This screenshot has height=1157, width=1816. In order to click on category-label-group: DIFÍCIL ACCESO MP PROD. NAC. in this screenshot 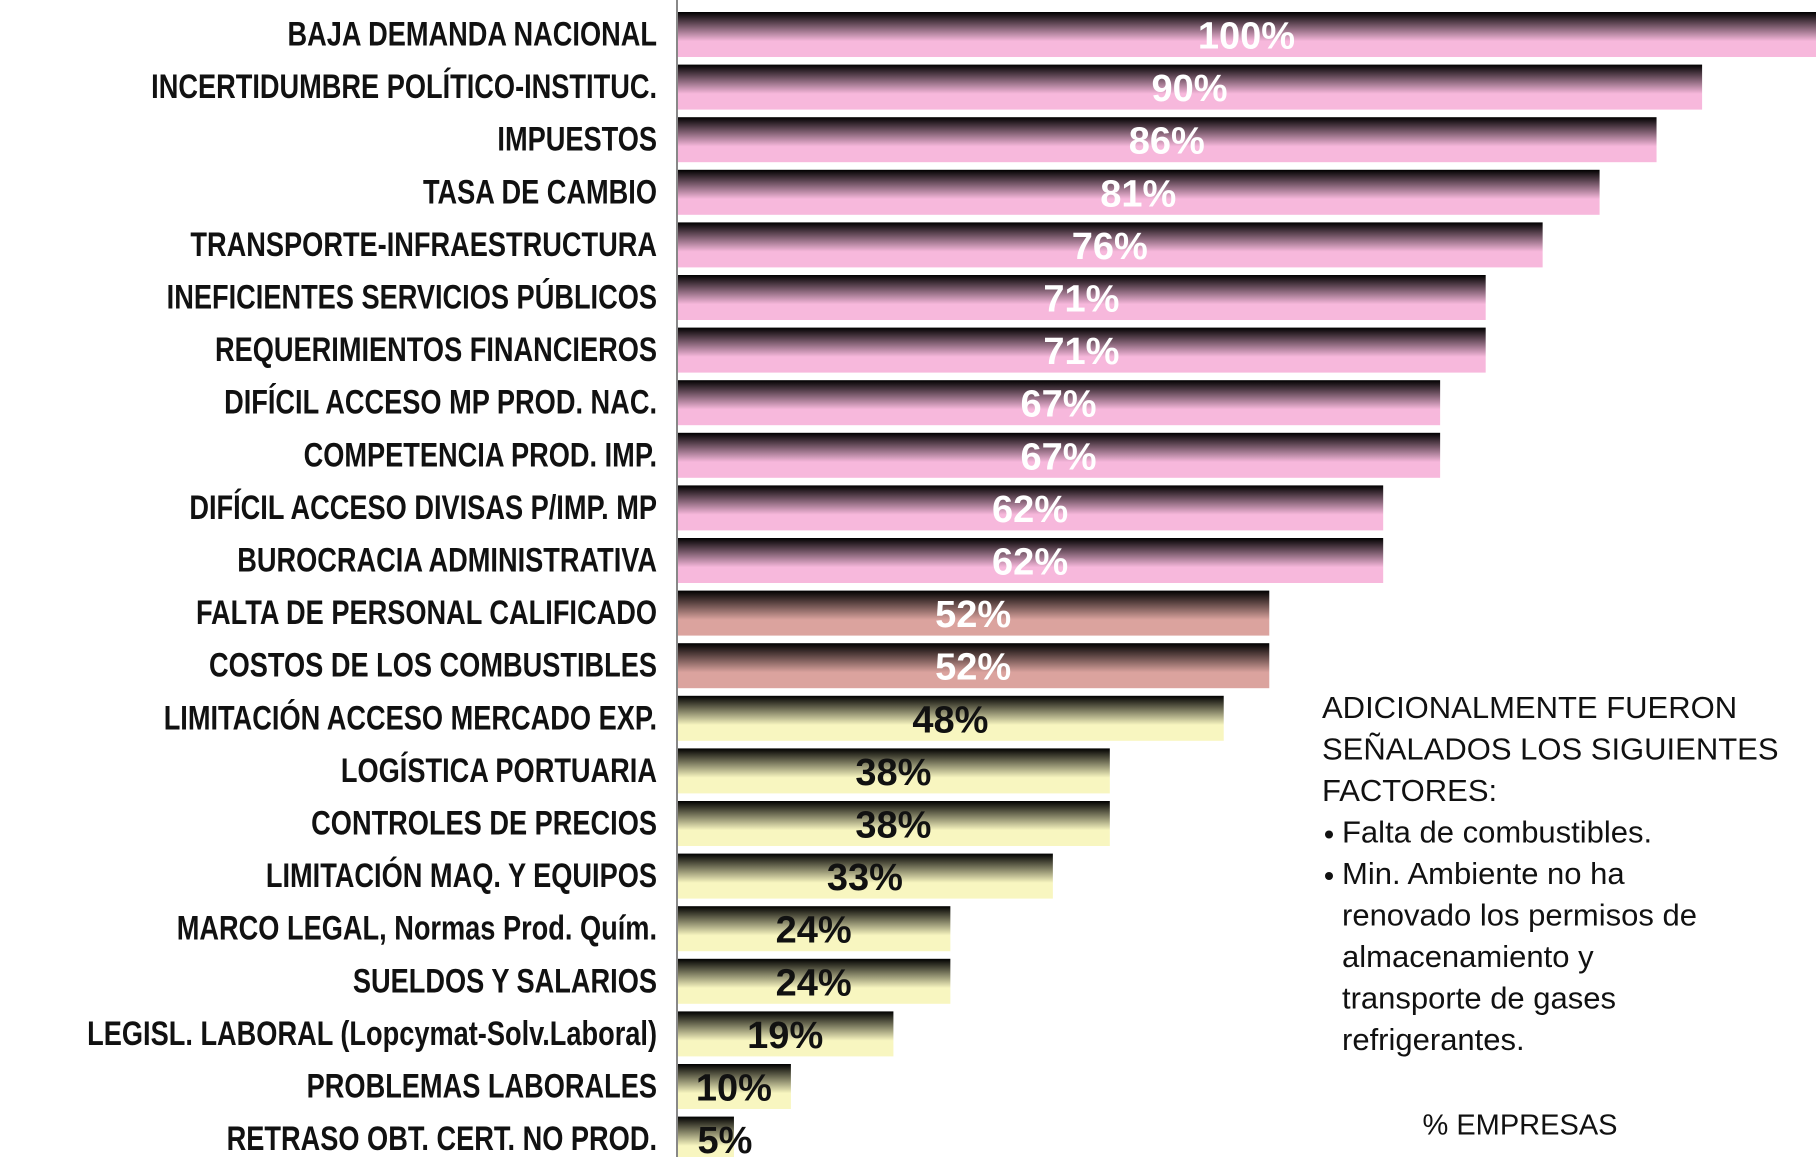, I will do `click(440, 402)`.